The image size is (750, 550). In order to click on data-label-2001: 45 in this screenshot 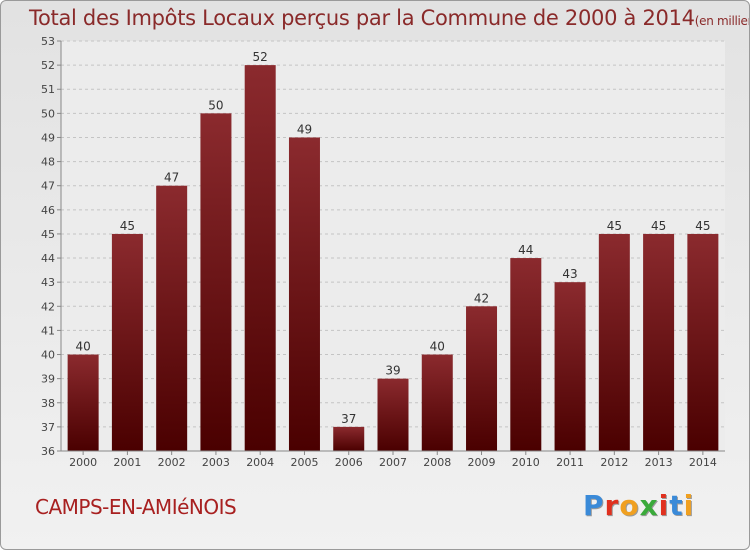, I will do `click(127, 226)`.